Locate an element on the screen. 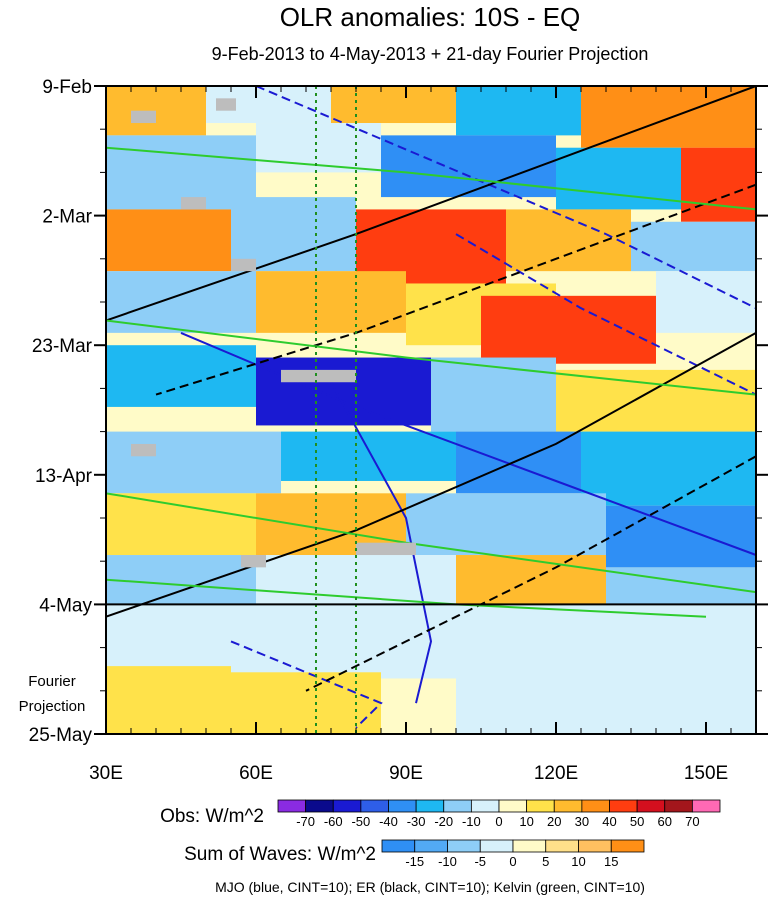 This screenshot has width=774, height=900. obs-colorbar-level-label: -20 is located at coordinates (443, 821).